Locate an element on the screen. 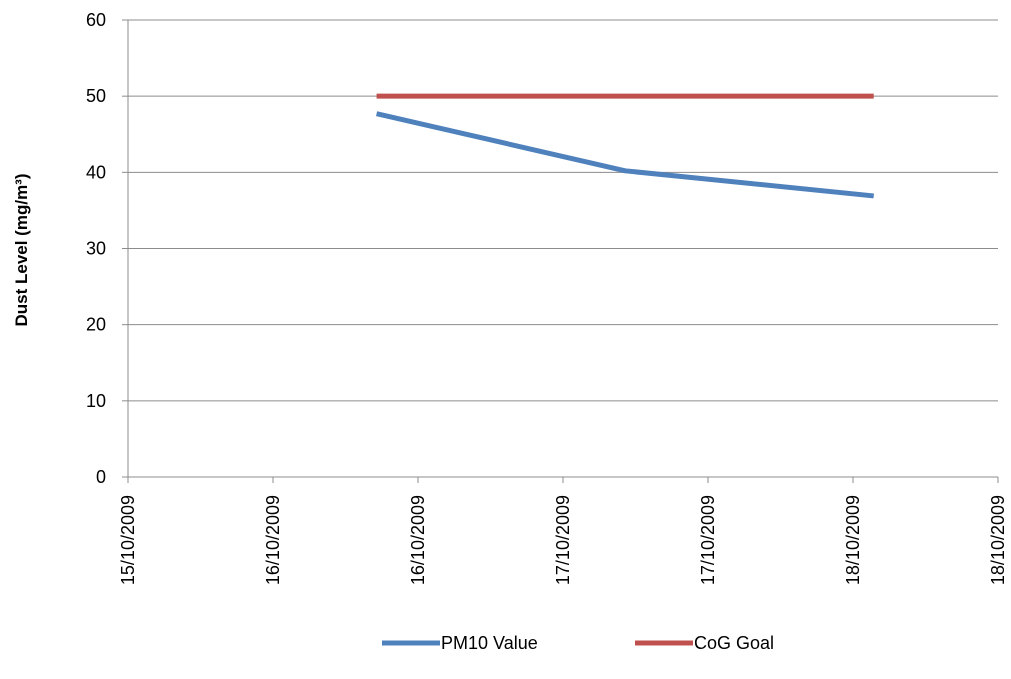 This screenshot has width=1011, height=679. x-tick-label: 15/10/2009 is located at coordinates (128, 540).